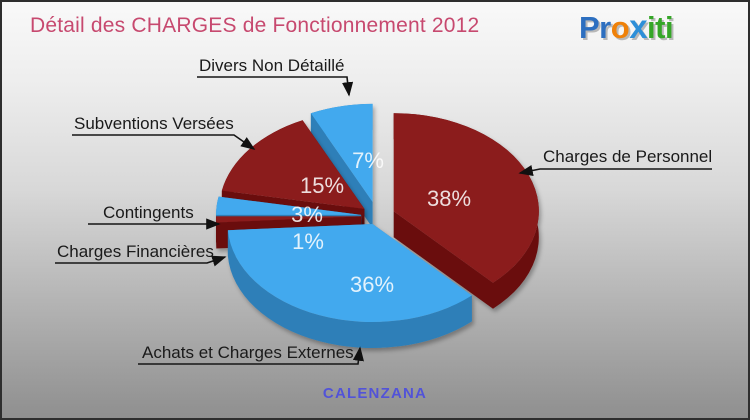 The width and height of the screenshot is (750, 420). What do you see at coordinates (368, 160) in the screenshot?
I see `pie-percent-label: 7%` at bounding box center [368, 160].